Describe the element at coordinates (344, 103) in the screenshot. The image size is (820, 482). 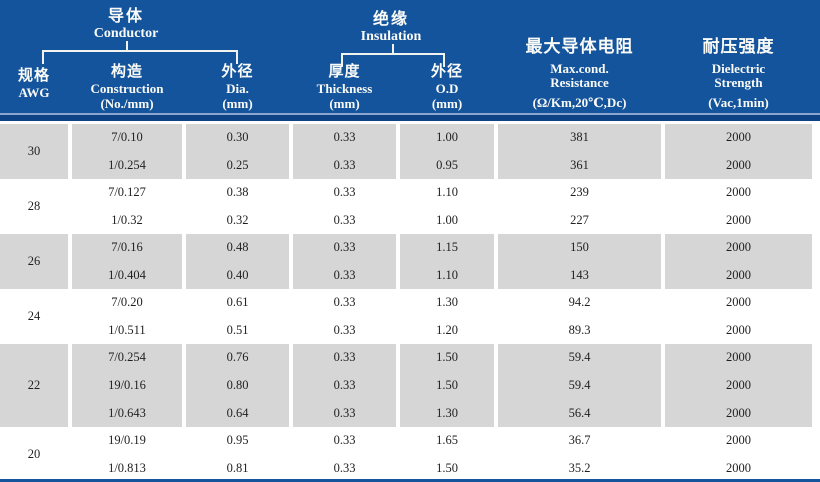
I see `thickness-header-unit: (mm)` at that location.